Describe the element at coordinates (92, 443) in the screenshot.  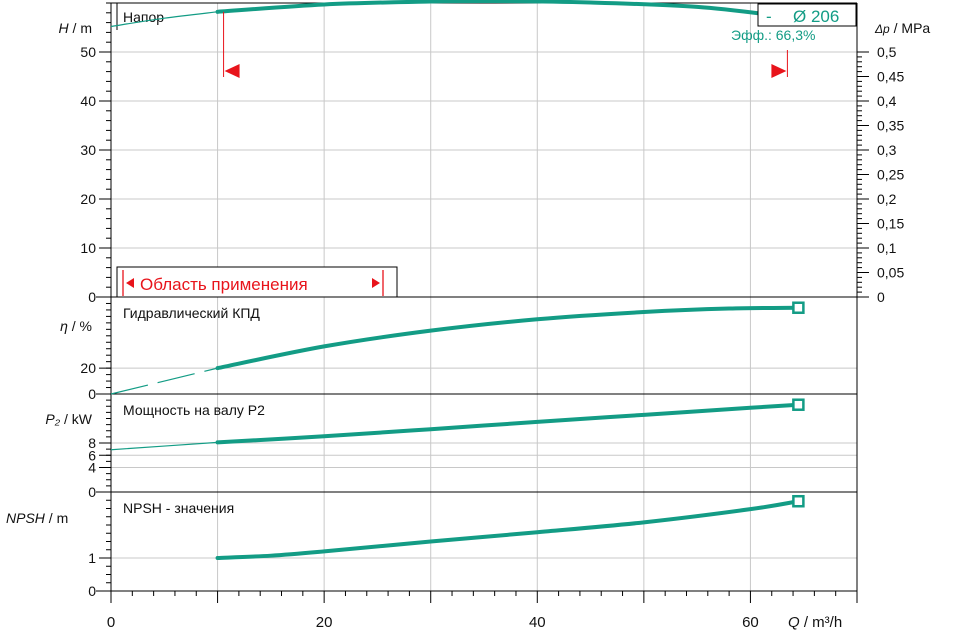
I see `y-tick-label: 8` at that location.